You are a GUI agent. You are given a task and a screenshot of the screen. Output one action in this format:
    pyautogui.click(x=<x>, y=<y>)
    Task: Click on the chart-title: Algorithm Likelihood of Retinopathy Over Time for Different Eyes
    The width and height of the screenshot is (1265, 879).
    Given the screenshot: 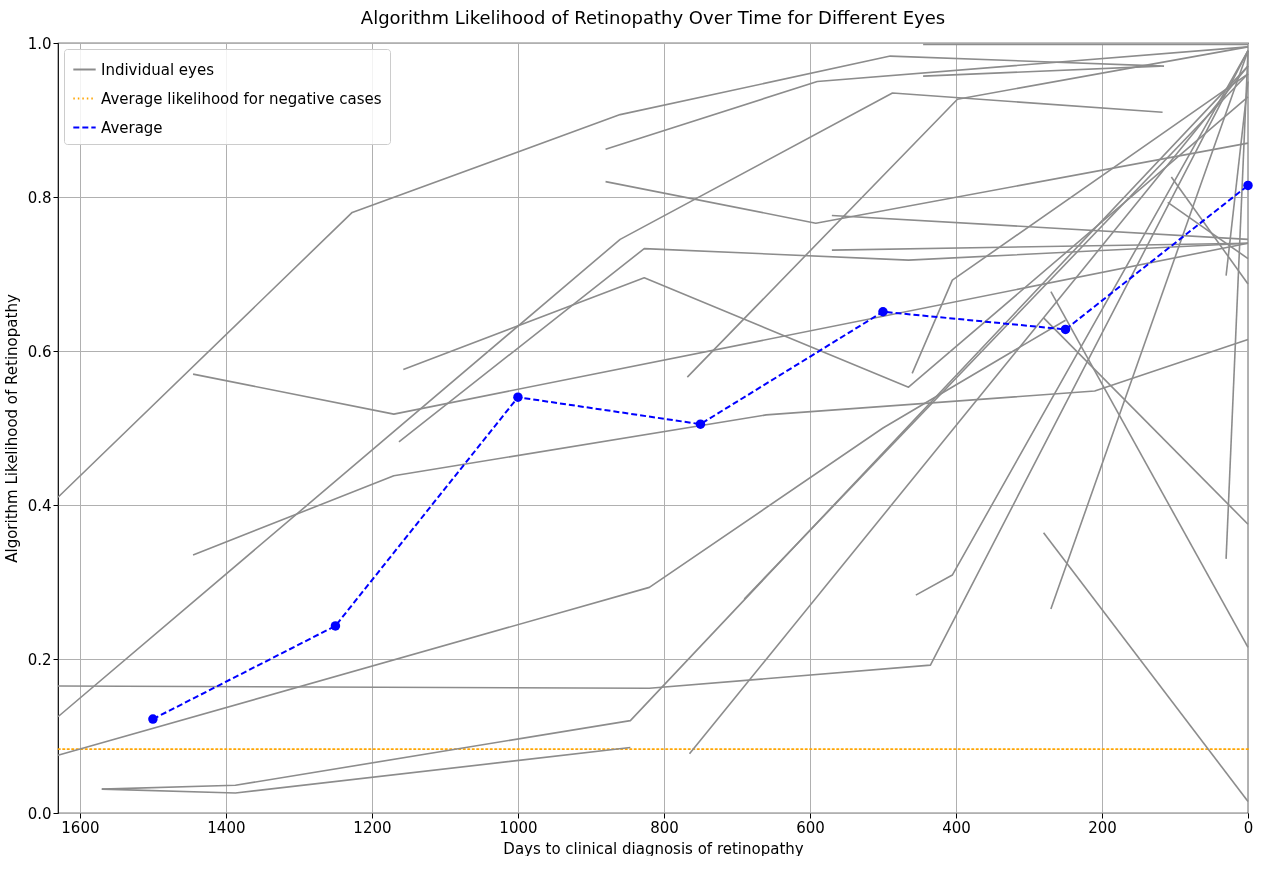 What is the action you would take?
    pyautogui.click(x=653, y=17)
    